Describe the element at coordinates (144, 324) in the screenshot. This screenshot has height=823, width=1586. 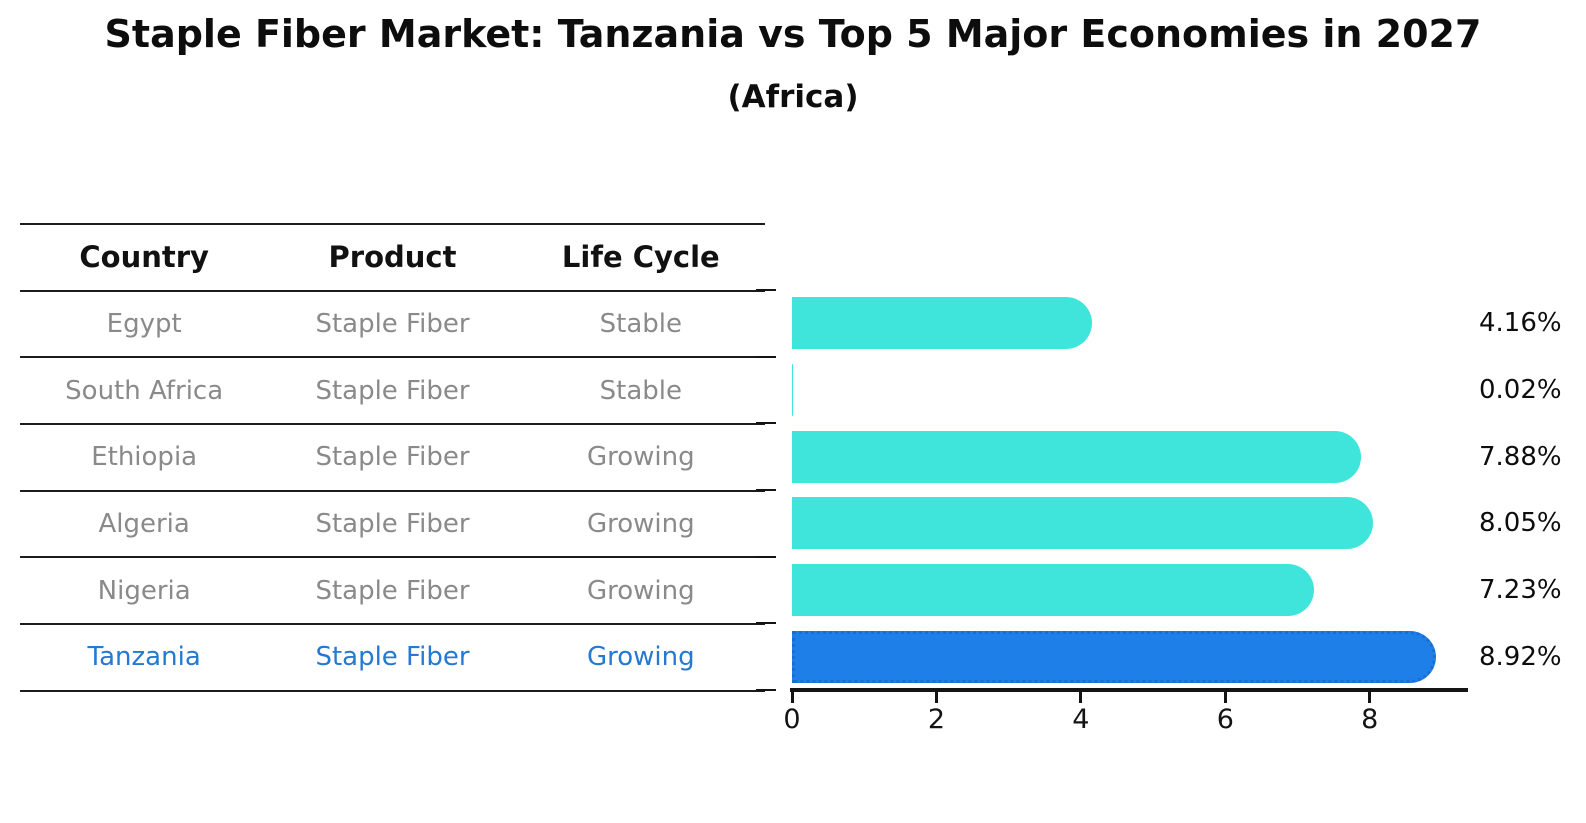
I see `table-cell-country: Egypt` at that location.